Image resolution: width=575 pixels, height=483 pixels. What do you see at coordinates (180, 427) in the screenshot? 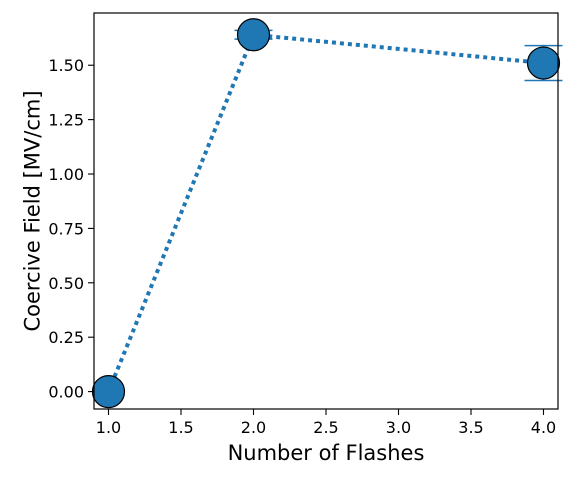
I see `x-tick-label: 1.5` at bounding box center [180, 427].